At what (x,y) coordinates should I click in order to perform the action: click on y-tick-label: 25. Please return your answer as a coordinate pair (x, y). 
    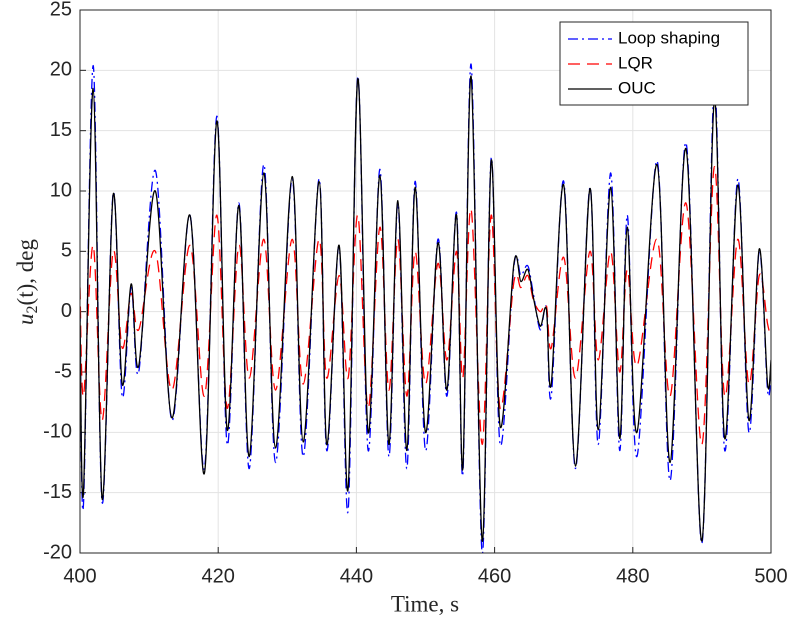
    Looking at the image, I should click on (61, 10).